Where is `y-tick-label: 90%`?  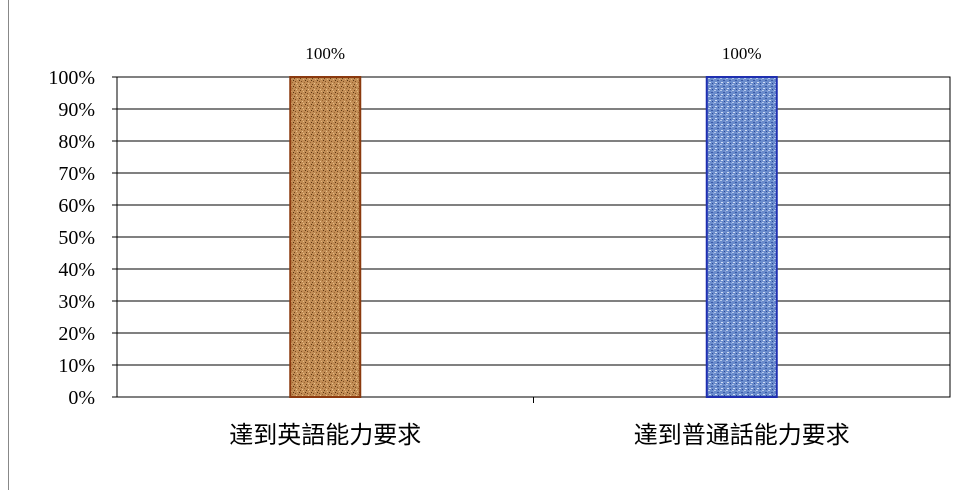 y-tick-label: 90% is located at coordinates (76, 110).